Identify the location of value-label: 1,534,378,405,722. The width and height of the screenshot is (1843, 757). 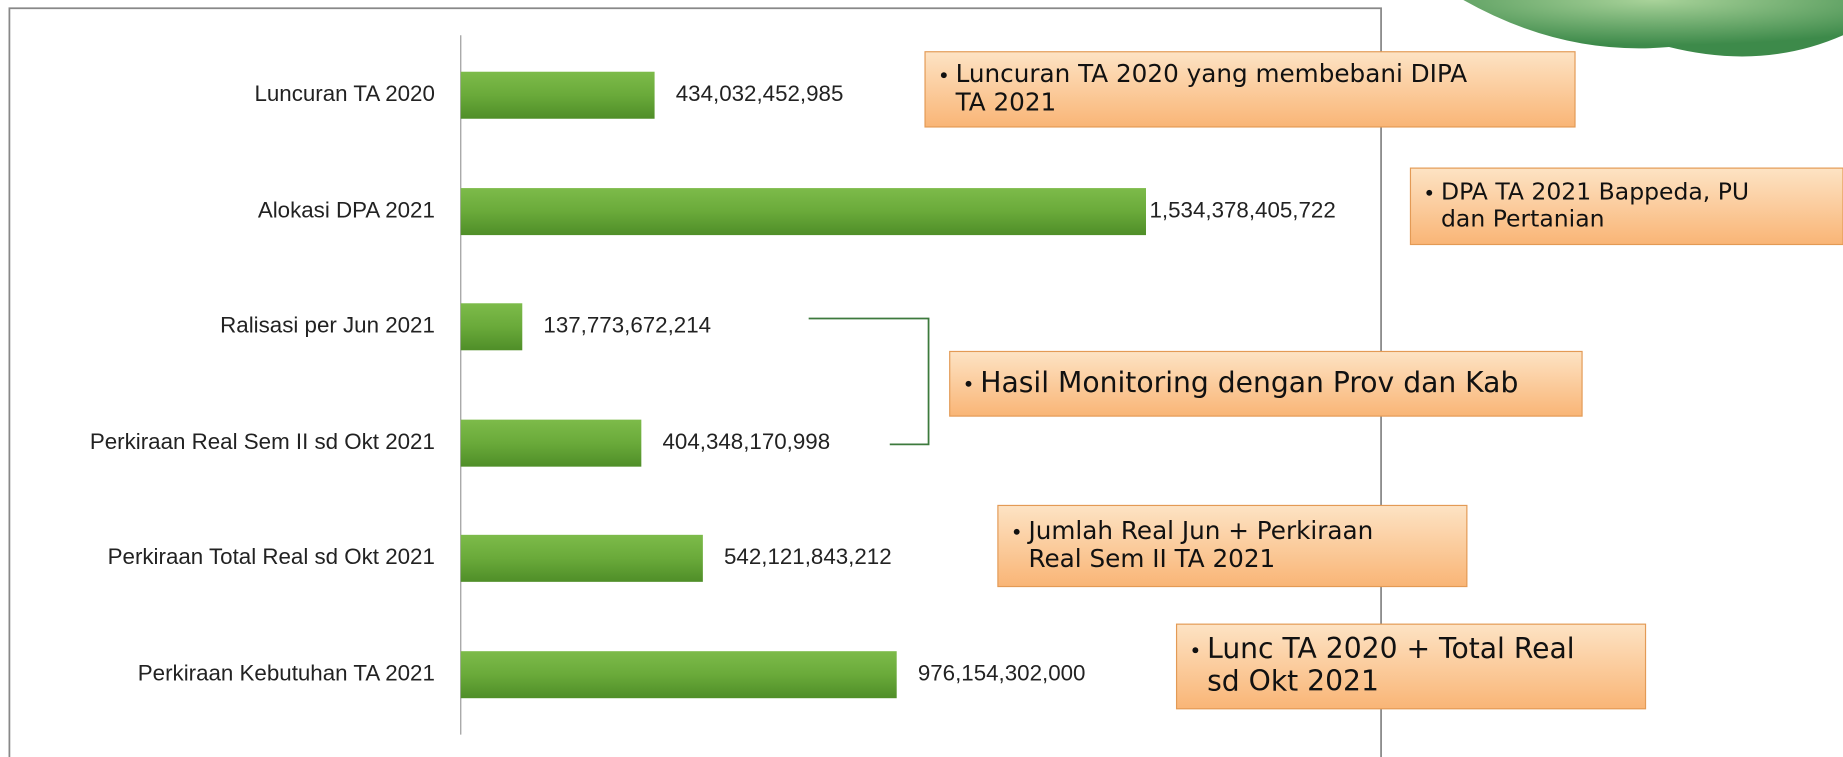
(1243, 210).